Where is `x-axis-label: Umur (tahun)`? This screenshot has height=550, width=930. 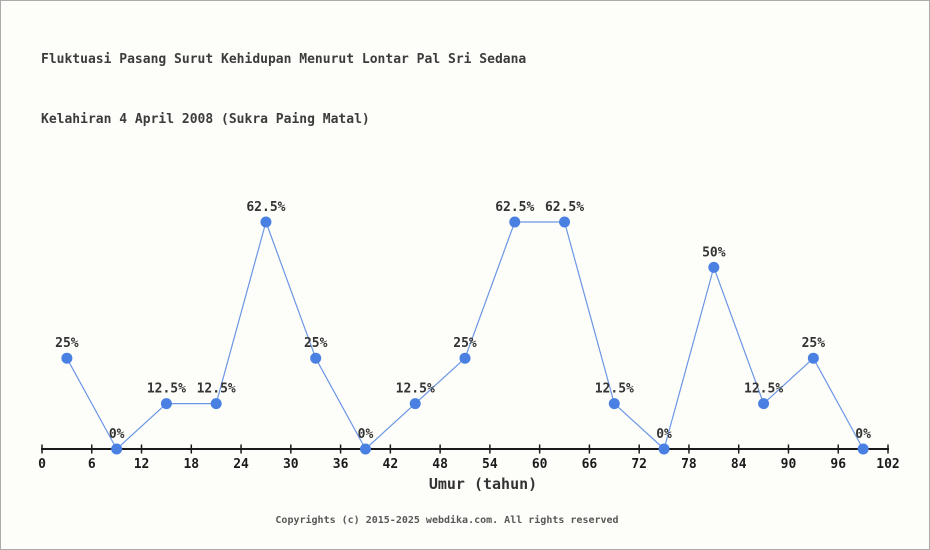
x-axis-label: Umur (tahun) is located at coordinates (483, 484).